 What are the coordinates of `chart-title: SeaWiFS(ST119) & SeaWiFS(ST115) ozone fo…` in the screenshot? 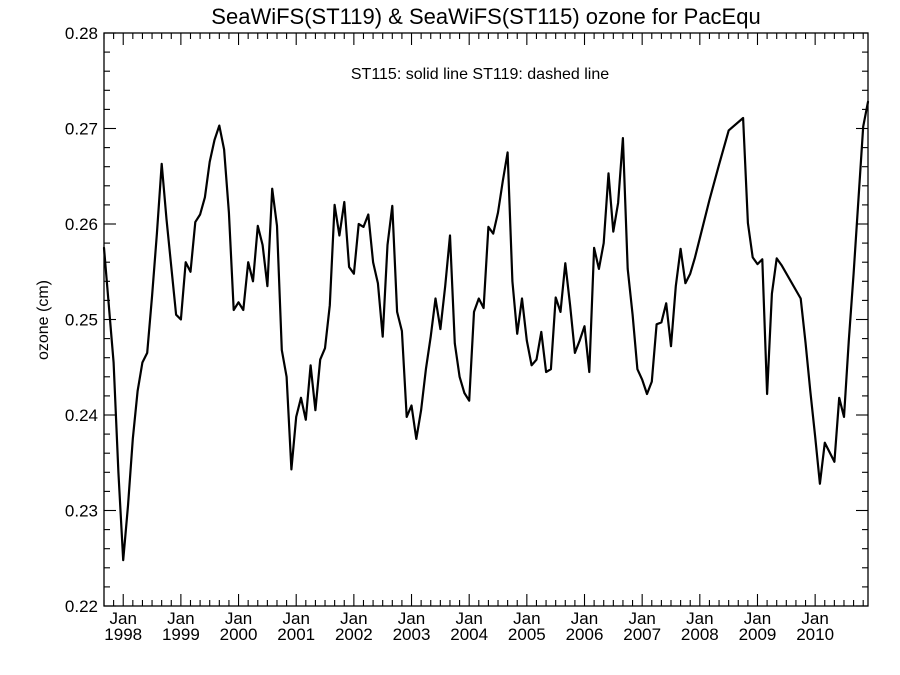 It's located at (485, 16).